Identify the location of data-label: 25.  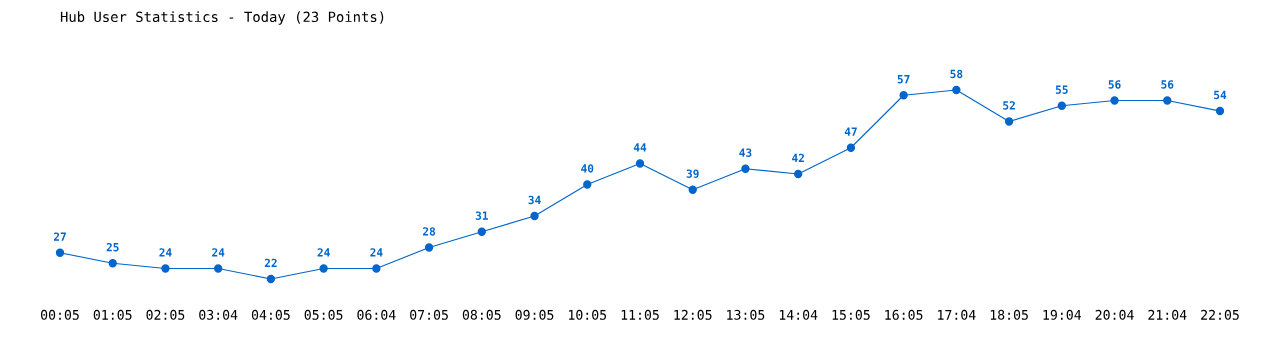
(112, 247).